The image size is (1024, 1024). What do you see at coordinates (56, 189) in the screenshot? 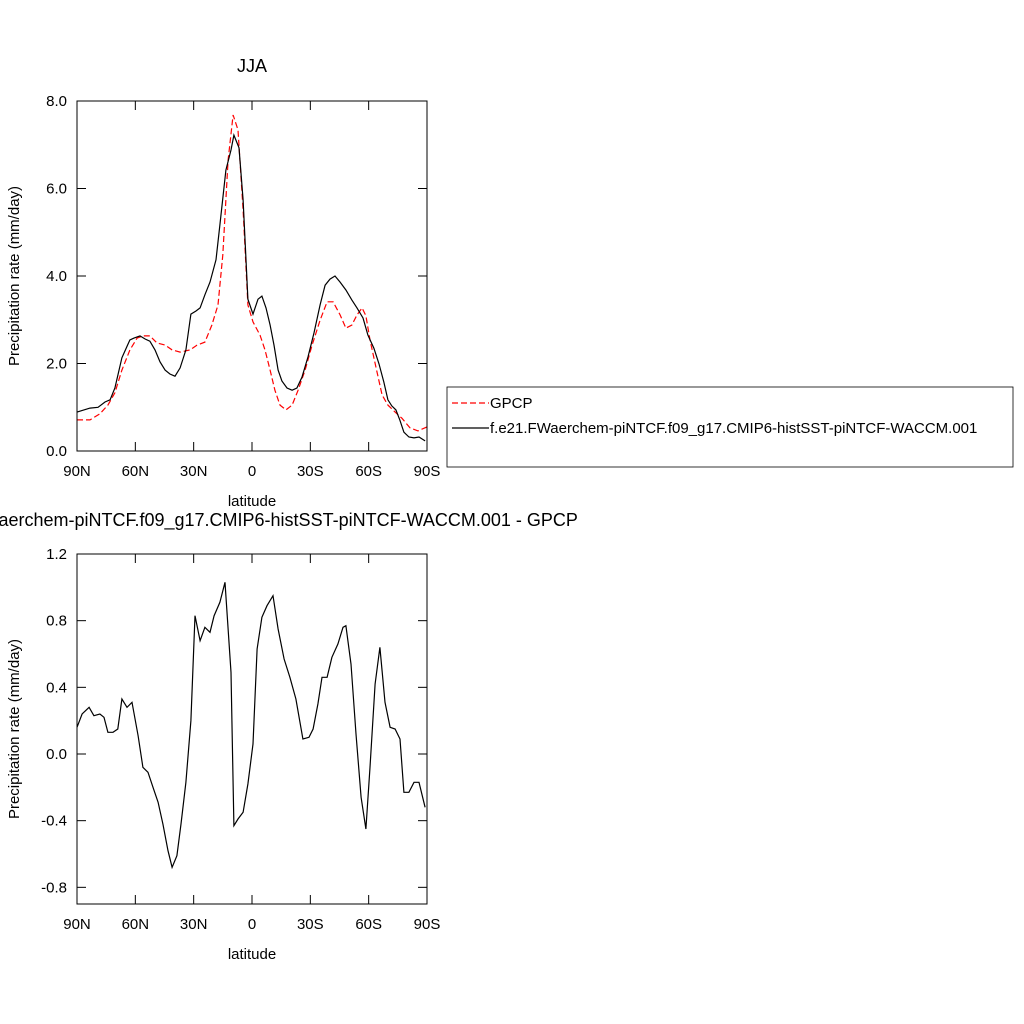
I see `y-tick-label: 6.0` at bounding box center [56, 189].